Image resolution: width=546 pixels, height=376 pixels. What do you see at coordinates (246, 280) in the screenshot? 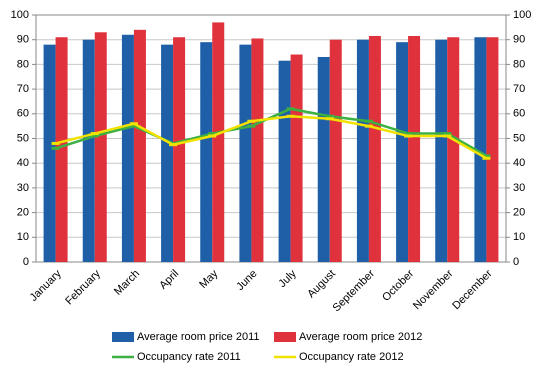
I see `x-tick-label: June` at bounding box center [246, 280].